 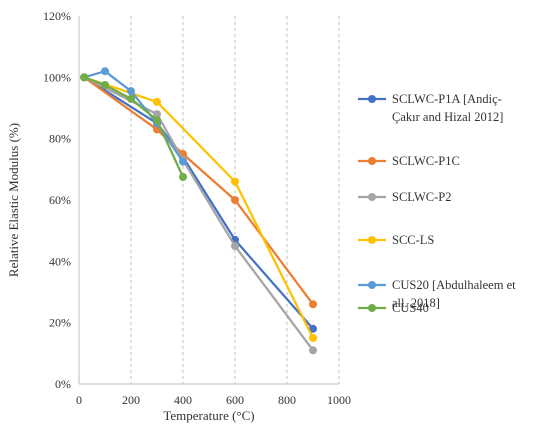 I want to click on y-tick-labels: 0% 20% 40% 60% 80% 100% 120%, so click(x=57, y=200).